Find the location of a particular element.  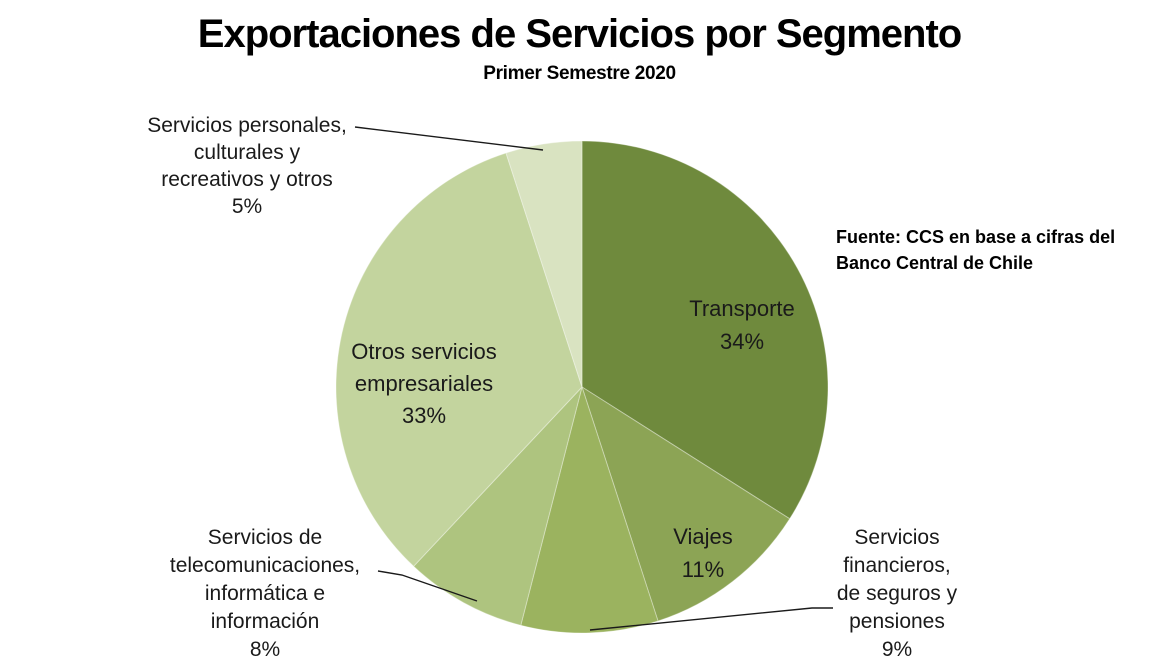

chart-title: Exportaciones de Servicios por Segmento is located at coordinates (579, 34).